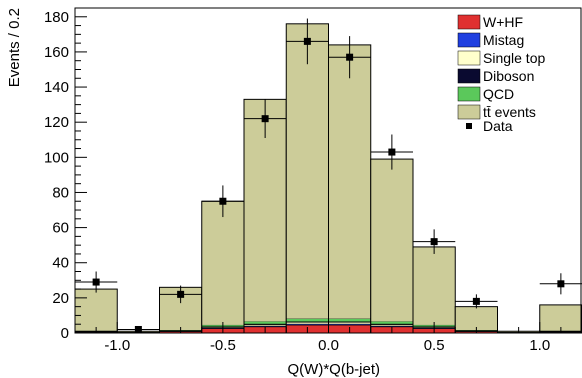 The image size is (582, 378). I want to click on x-tick-label: 1.0, so click(539, 345).